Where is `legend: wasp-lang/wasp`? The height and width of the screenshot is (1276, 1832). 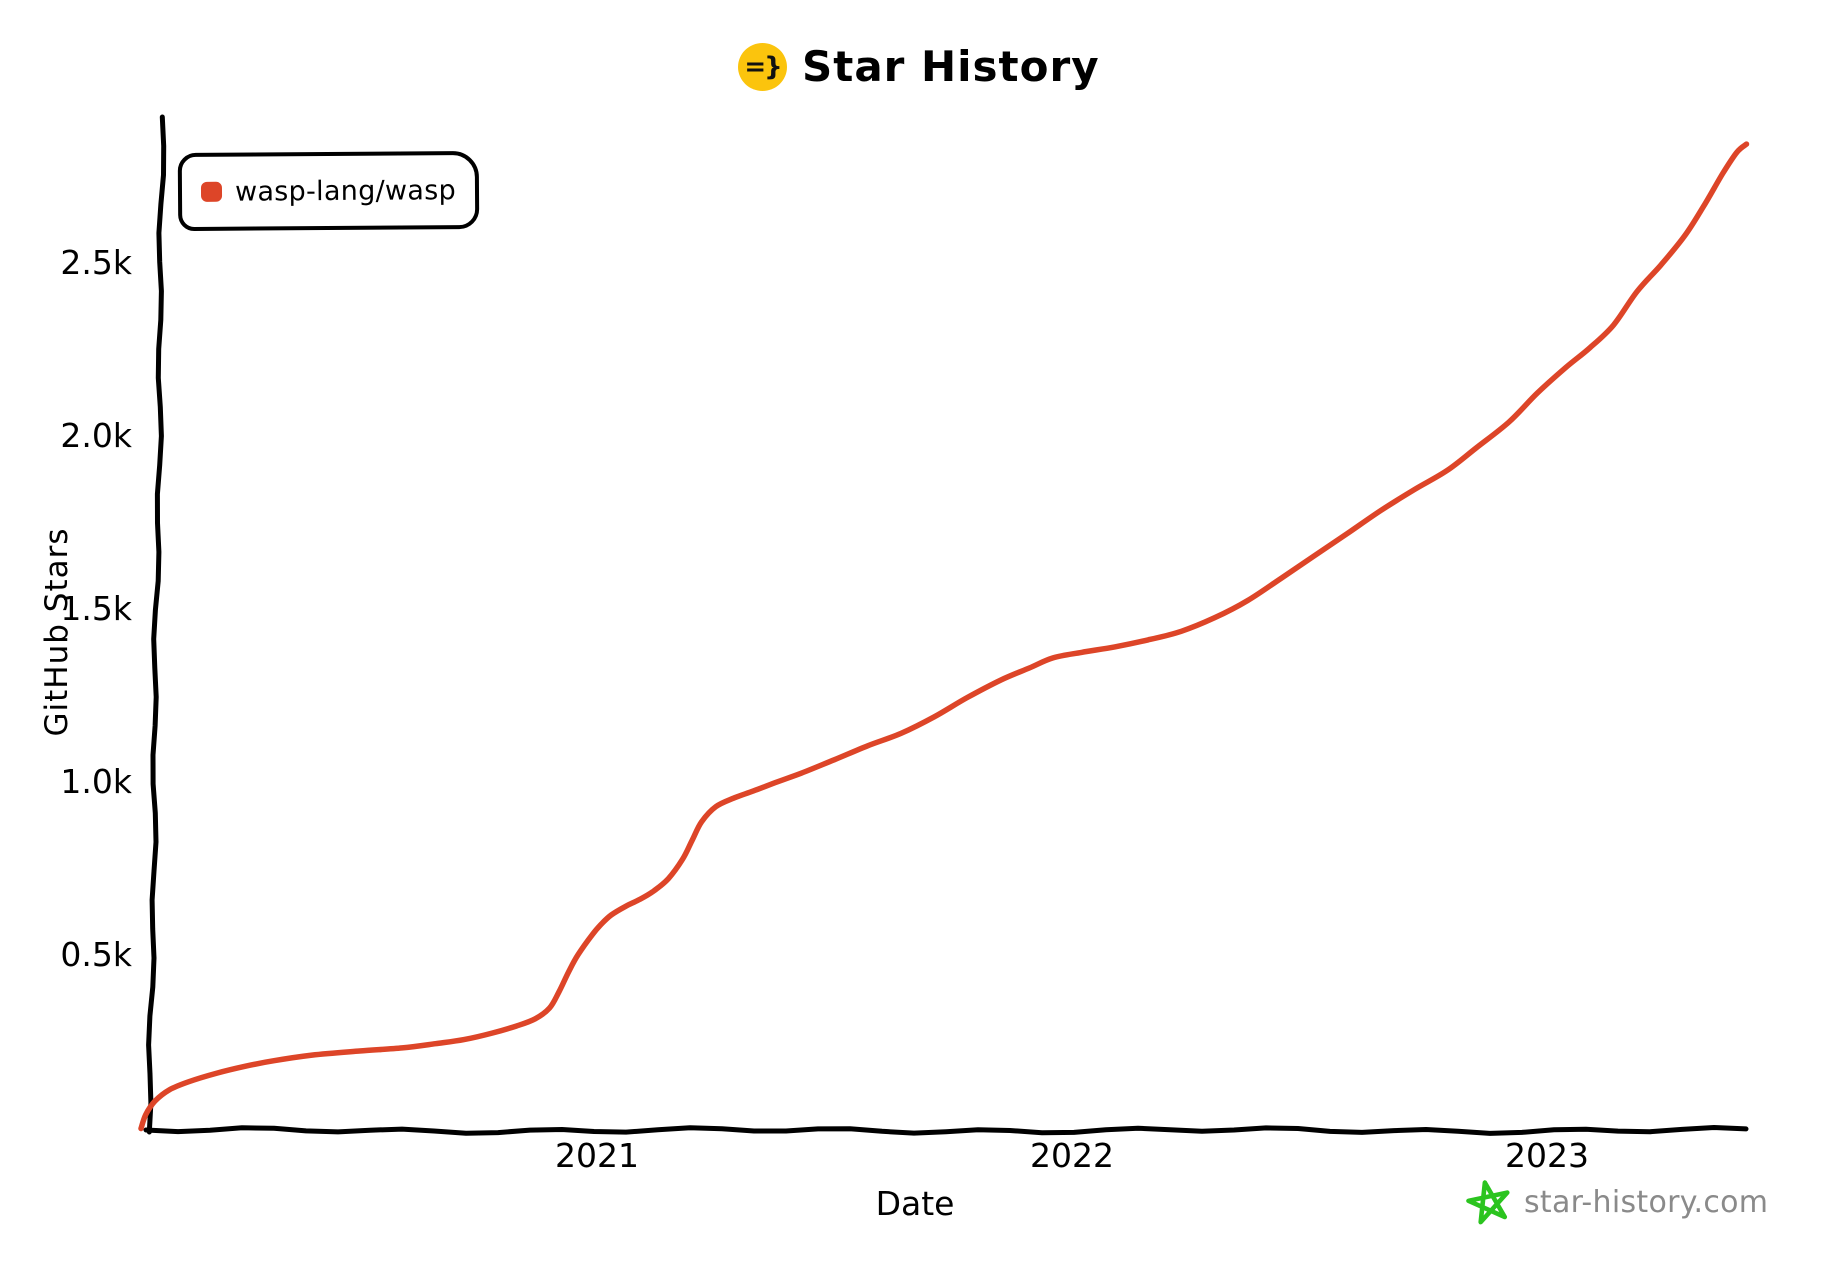
legend: wasp-lang/wasp is located at coordinates (328, 191).